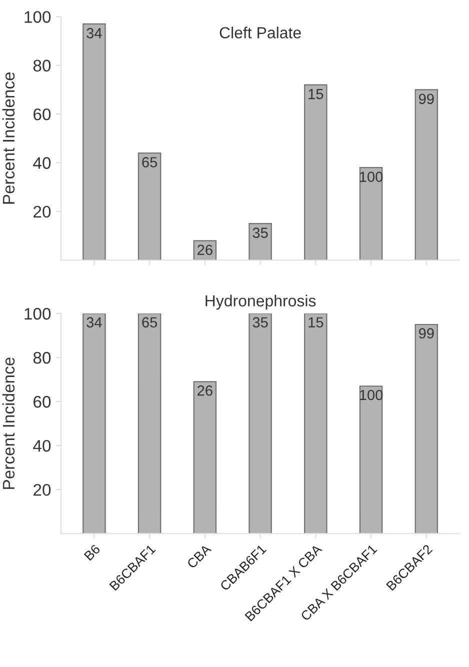  What do you see at coordinates (260, 32) in the screenshot?
I see `chart-title: Cleft Palate` at bounding box center [260, 32].